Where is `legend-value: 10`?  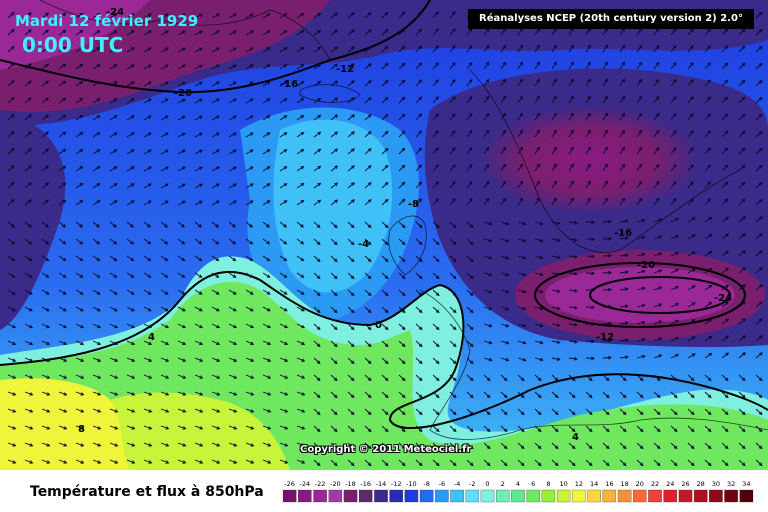
legend-value: 10 is located at coordinates (564, 484).